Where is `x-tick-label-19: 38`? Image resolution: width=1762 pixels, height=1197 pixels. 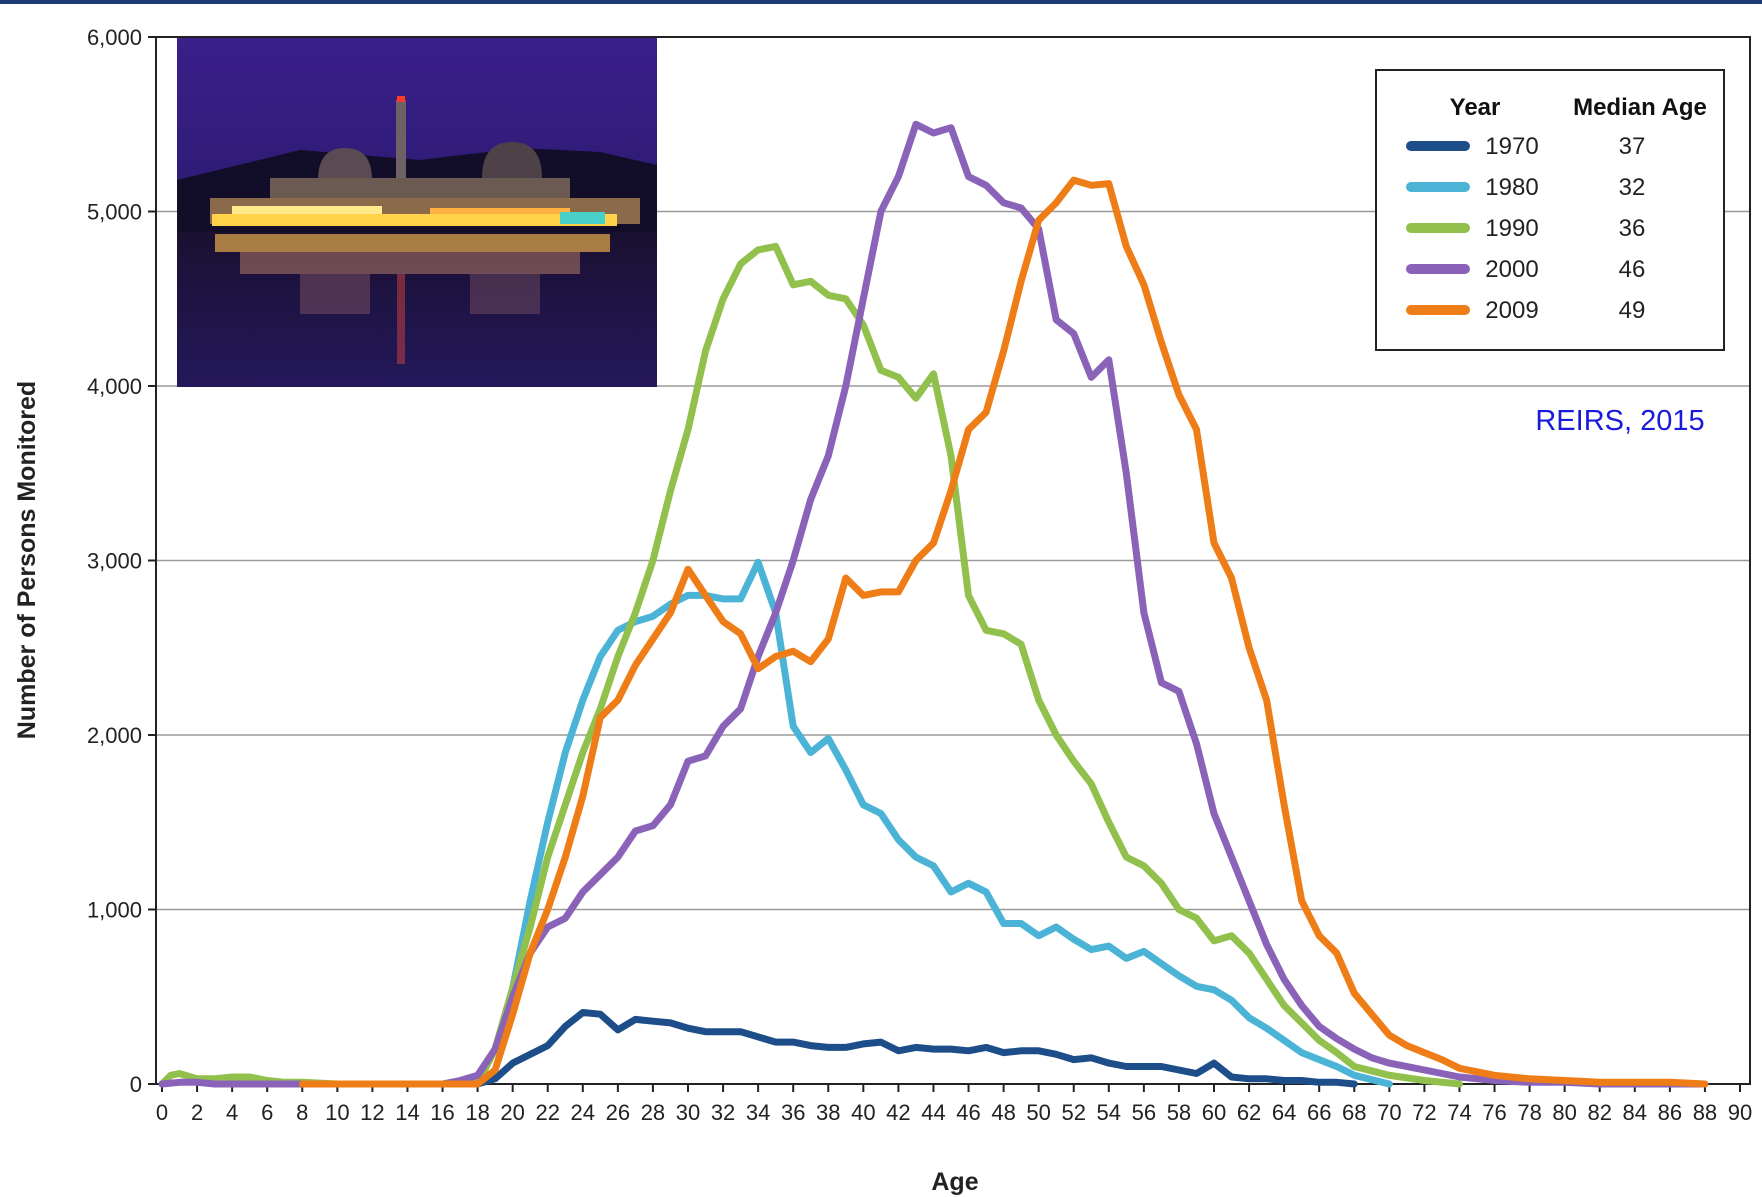 x-tick-label-19: 38 is located at coordinates (828, 1112).